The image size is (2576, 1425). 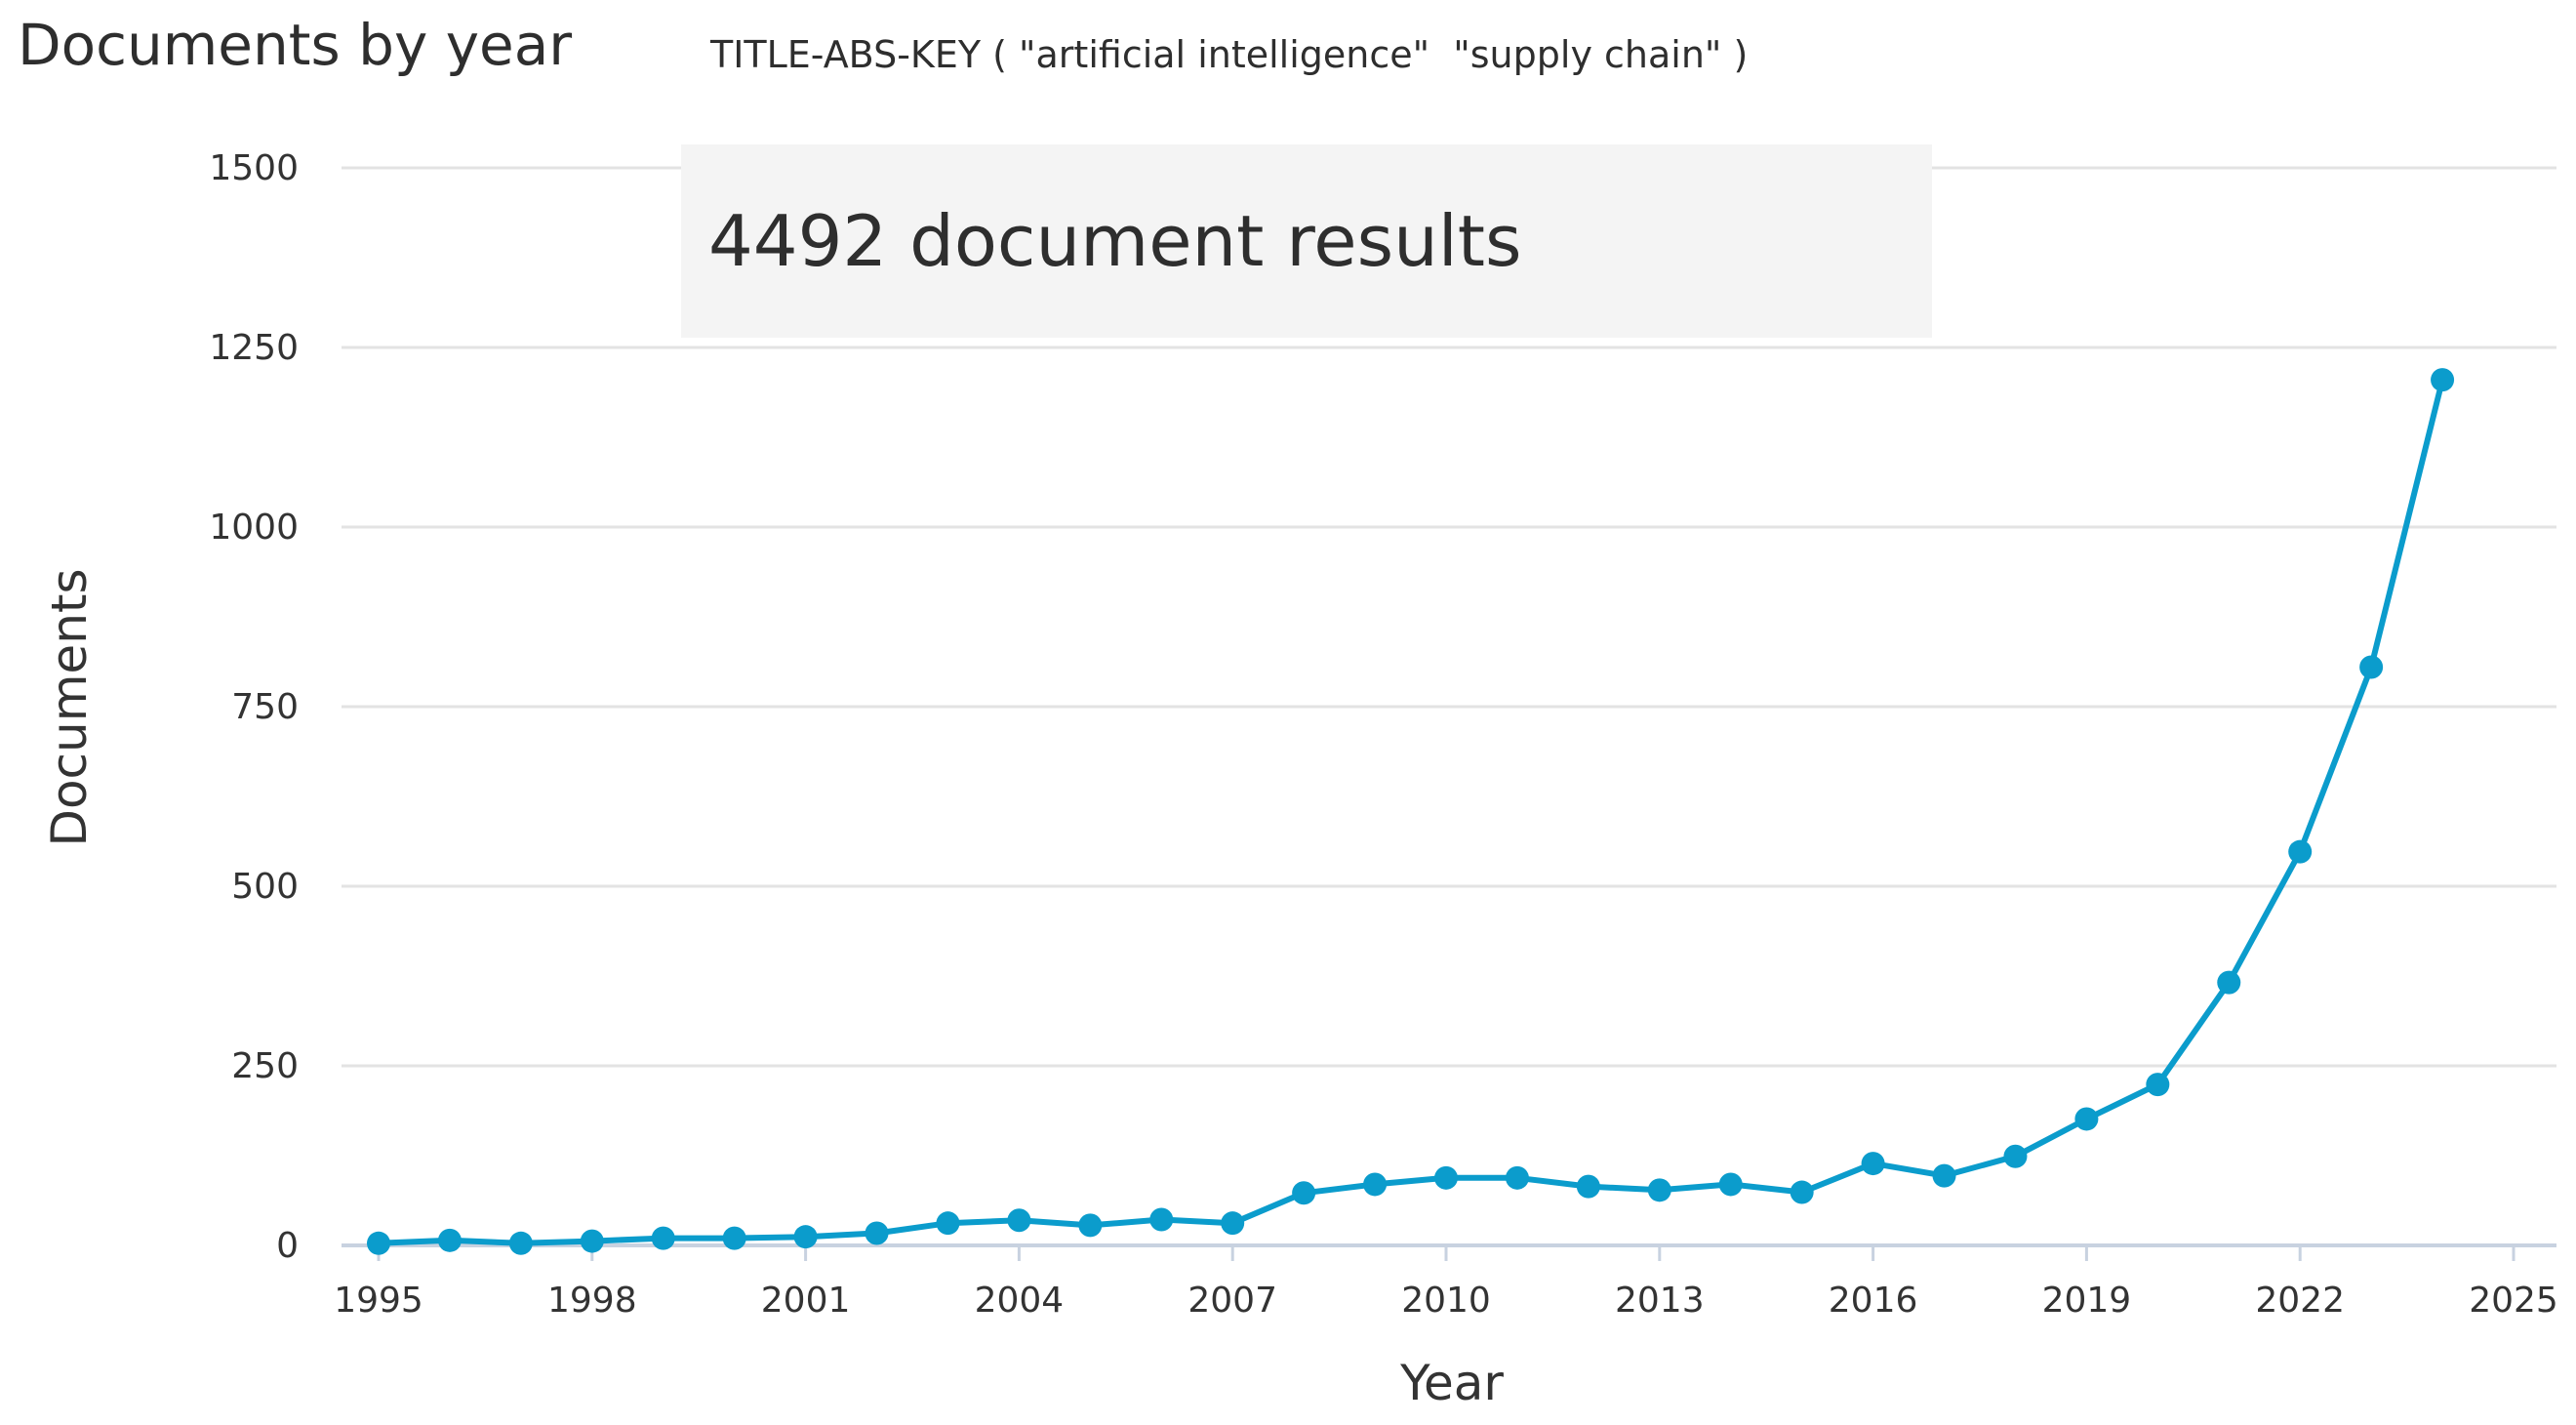 What do you see at coordinates (1873, 1301) in the screenshot?
I see `x-tick-label: 2016` at bounding box center [1873, 1301].